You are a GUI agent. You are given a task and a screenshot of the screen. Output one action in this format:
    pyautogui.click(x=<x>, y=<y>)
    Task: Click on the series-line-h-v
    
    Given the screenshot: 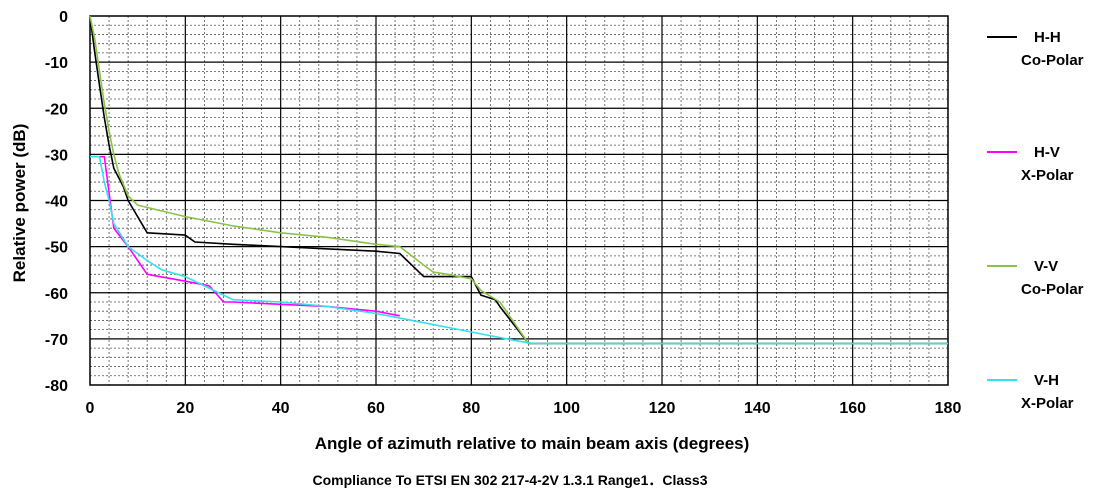 What is the action you would take?
    pyautogui.click(x=245, y=236)
    